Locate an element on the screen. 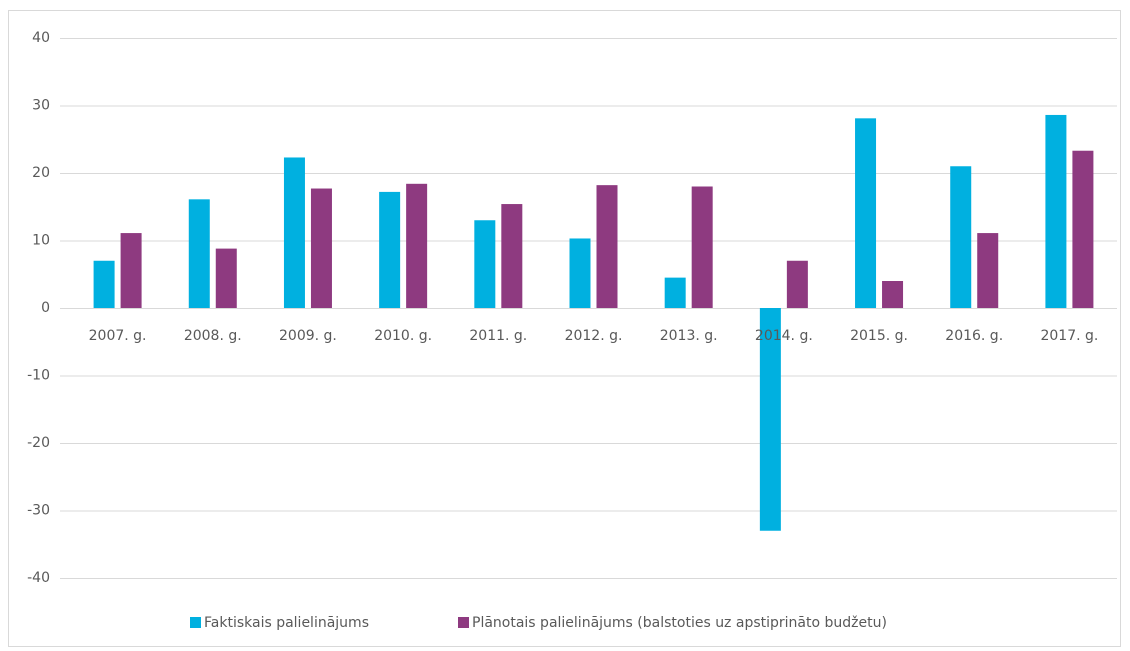  x-tick-label: 2010. g. is located at coordinates (403, 336).